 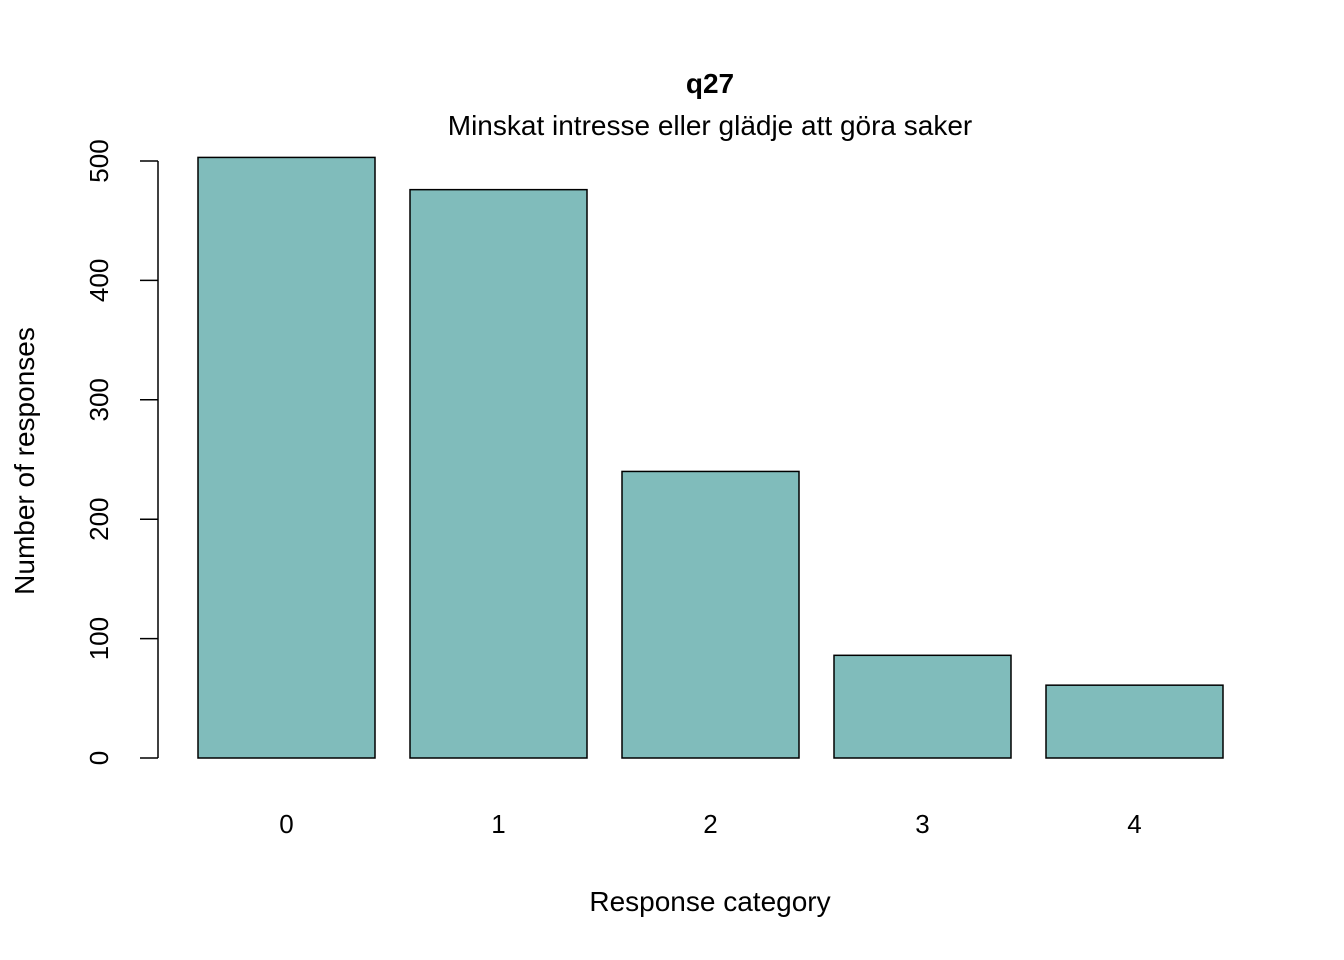 What do you see at coordinates (99, 160) in the screenshot?
I see `y-tick-label: 500` at bounding box center [99, 160].